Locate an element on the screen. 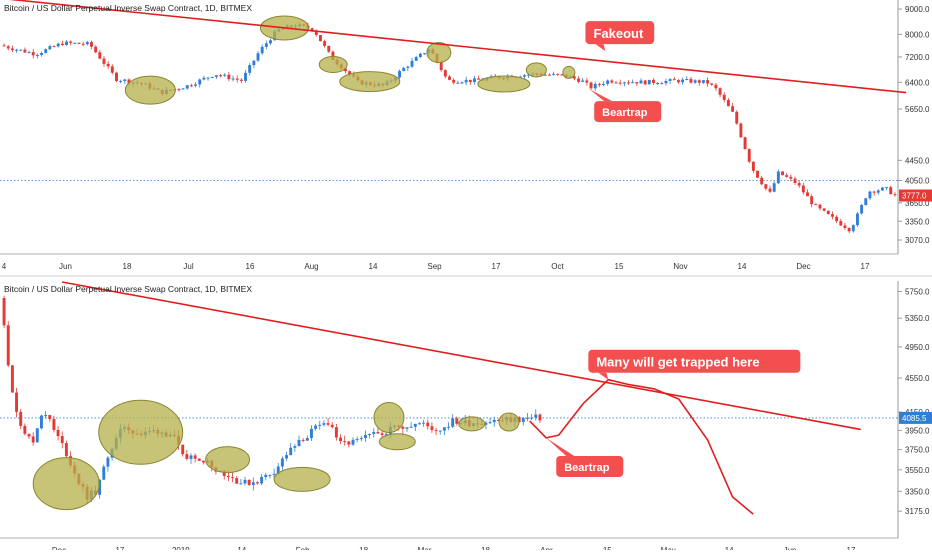 The height and width of the screenshot is (555, 932). y-tick-label: 9000.0 is located at coordinates (917, 9).